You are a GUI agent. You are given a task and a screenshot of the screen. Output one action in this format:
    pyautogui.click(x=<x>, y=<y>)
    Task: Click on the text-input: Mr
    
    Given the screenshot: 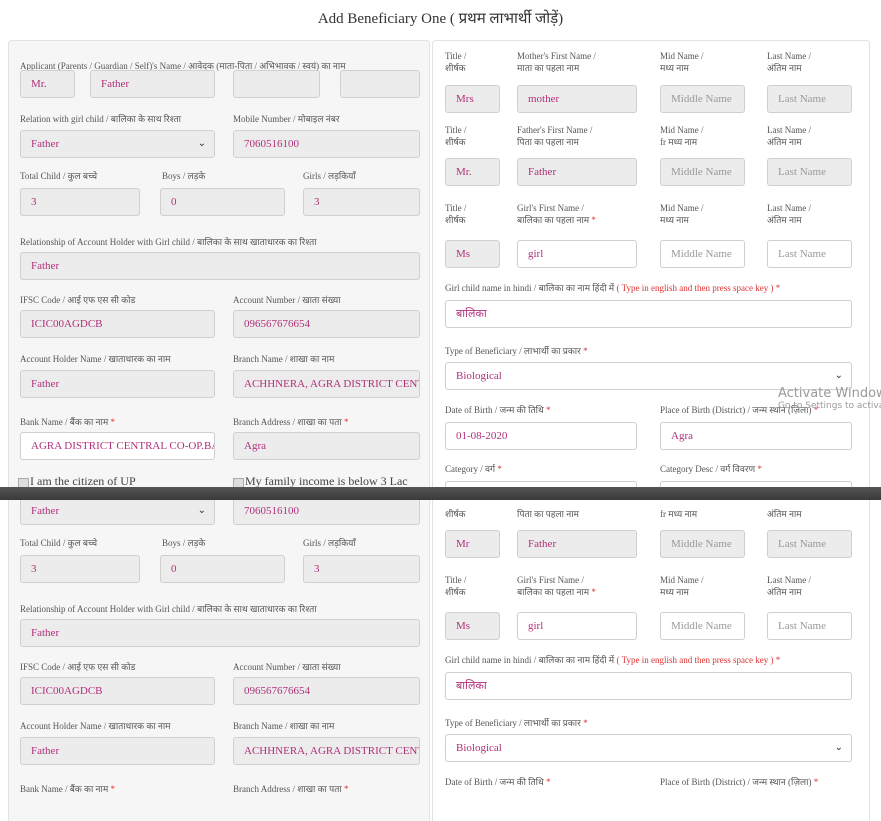 What is the action you would take?
    pyautogui.click(x=472, y=544)
    